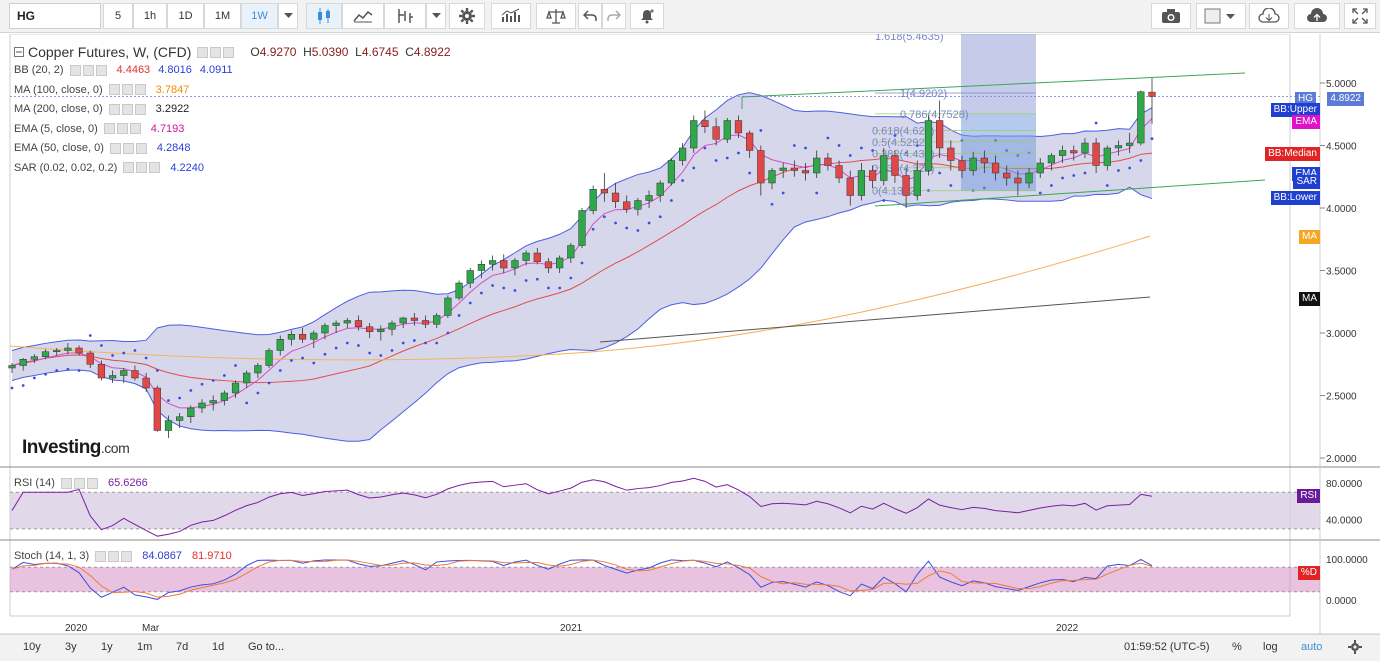 The width and height of the screenshot is (1380, 661). What do you see at coordinates (324, 16) in the screenshot?
I see `candlestick-type-button` at bounding box center [324, 16].